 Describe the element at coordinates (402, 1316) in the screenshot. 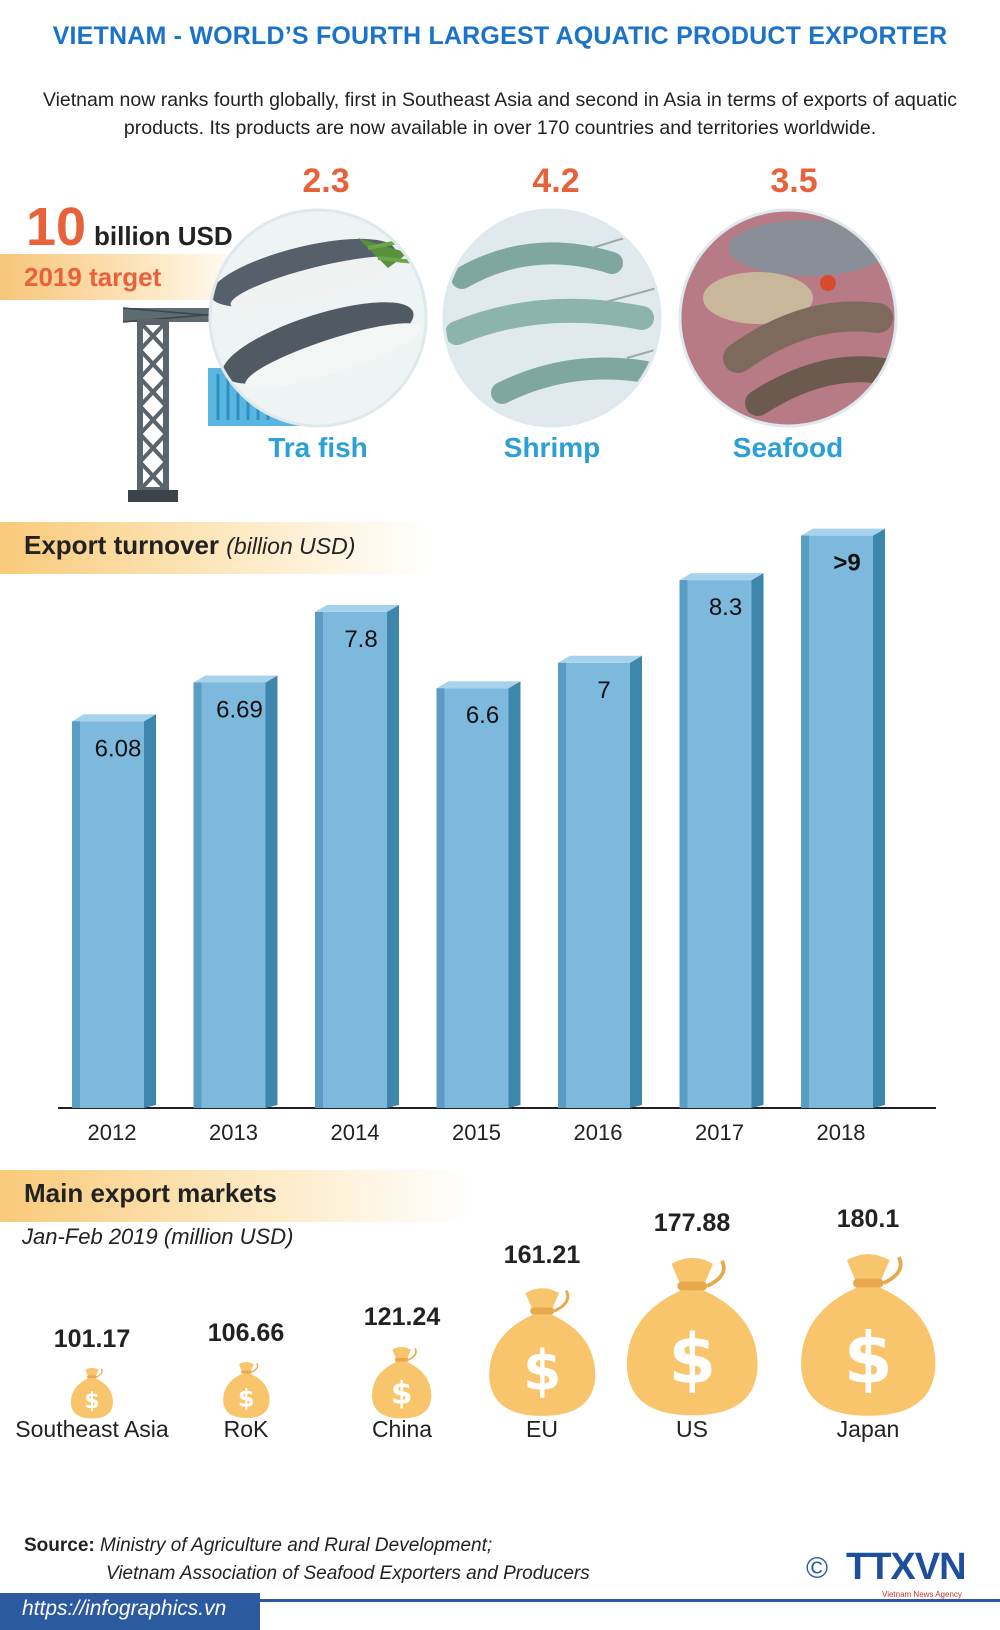

I see `market-value: 121.24` at that location.